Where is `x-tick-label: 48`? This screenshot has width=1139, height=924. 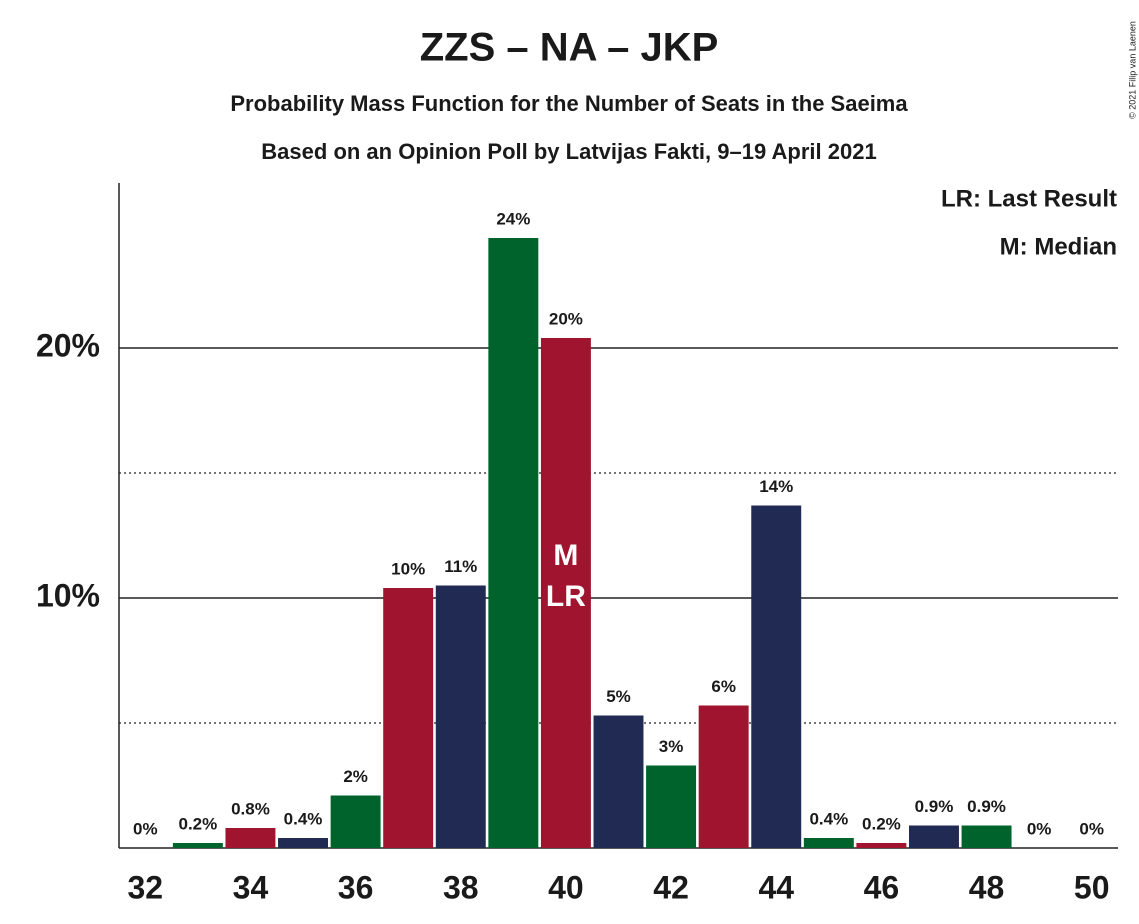 x-tick-label: 48 is located at coordinates (987, 887).